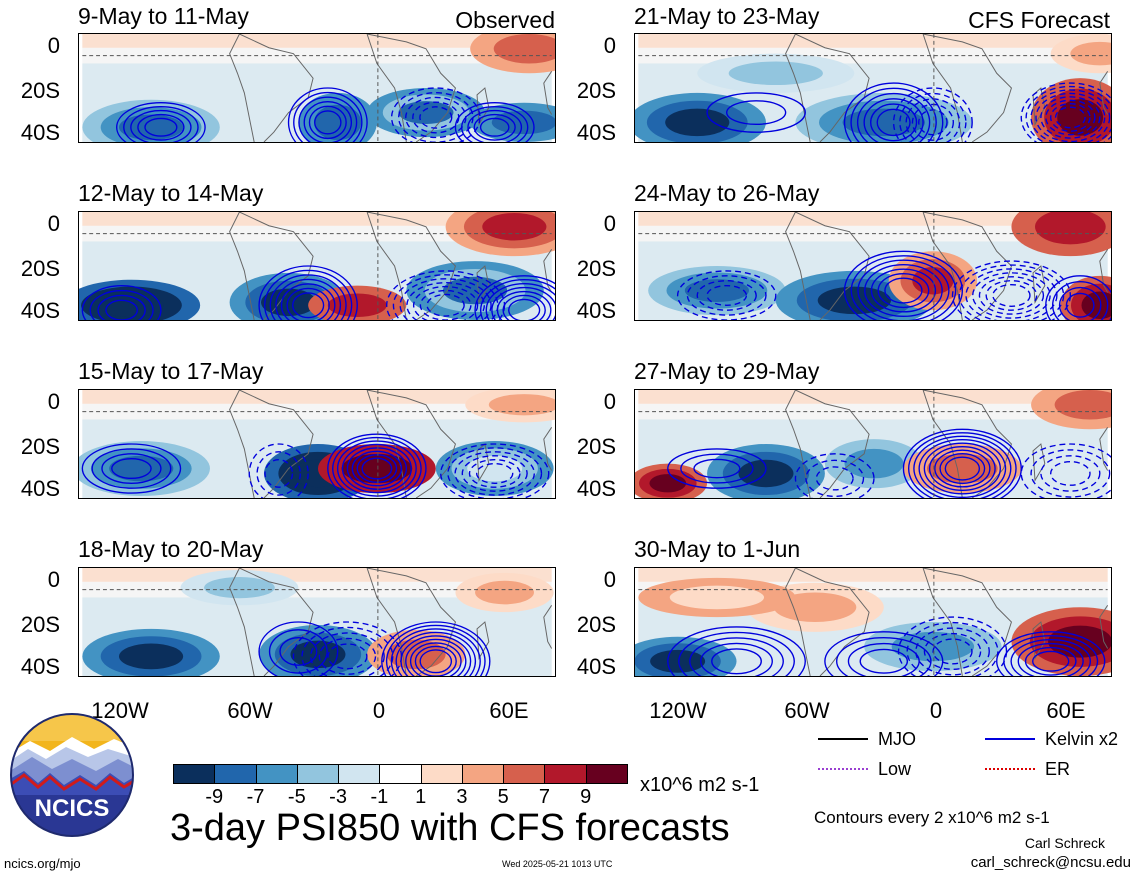 This screenshot has width=1135, height=878. What do you see at coordinates (1010, 754) in the screenshot?
I see `legend-swatches-right` at bounding box center [1010, 754].